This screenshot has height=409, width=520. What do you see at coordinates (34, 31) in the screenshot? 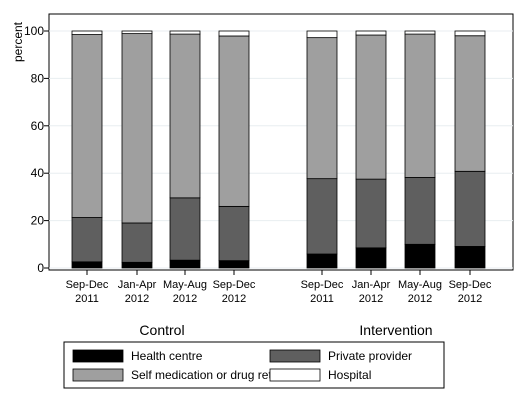
I see `y-tick-label: 100` at bounding box center [34, 31].